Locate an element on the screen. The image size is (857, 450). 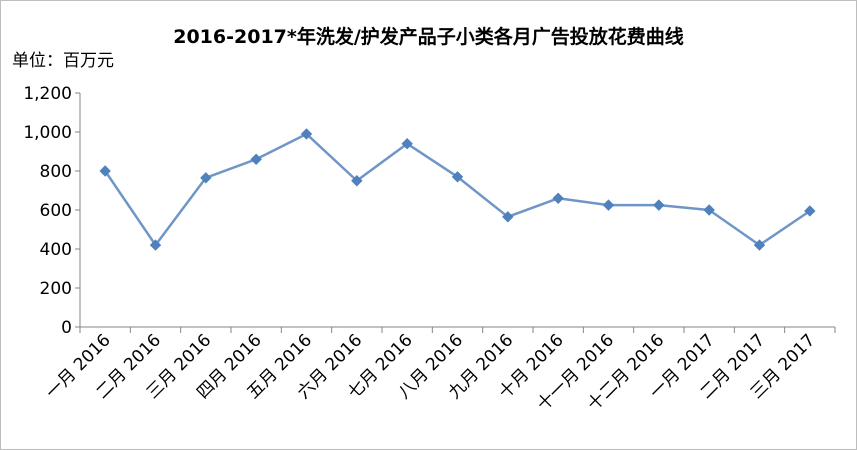
y-tick-label: 400 is located at coordinates (56, 250).